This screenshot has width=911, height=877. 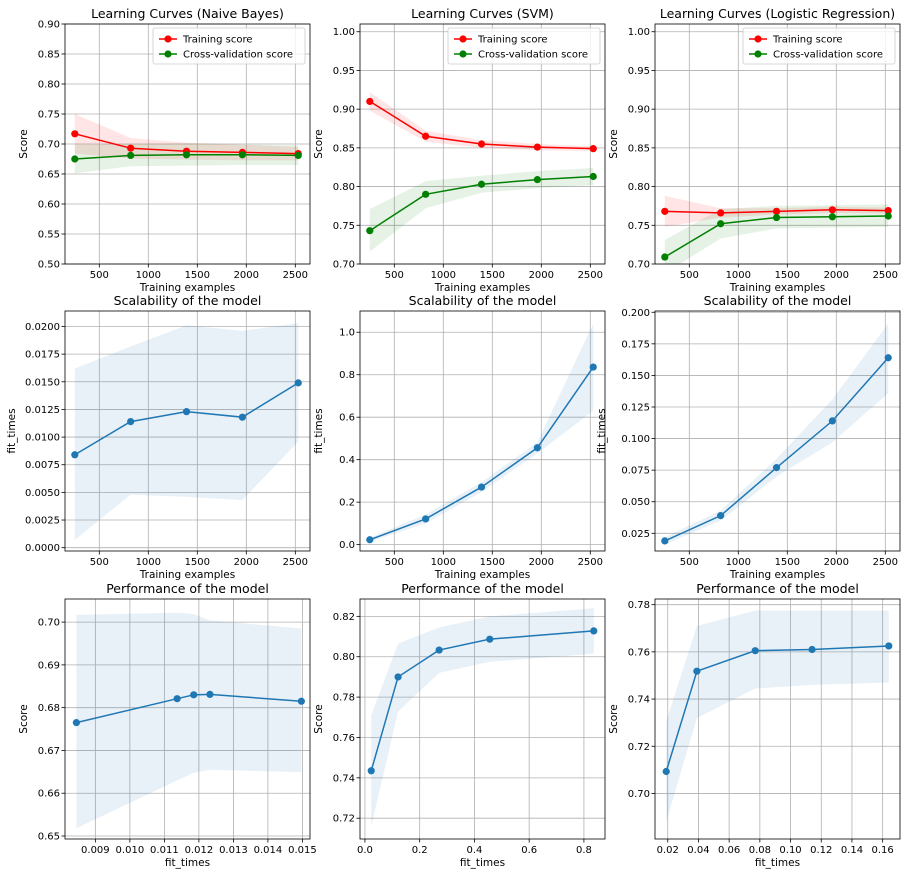 I want to click on y-tick-label: 0.72, so click(x=344, y=819).